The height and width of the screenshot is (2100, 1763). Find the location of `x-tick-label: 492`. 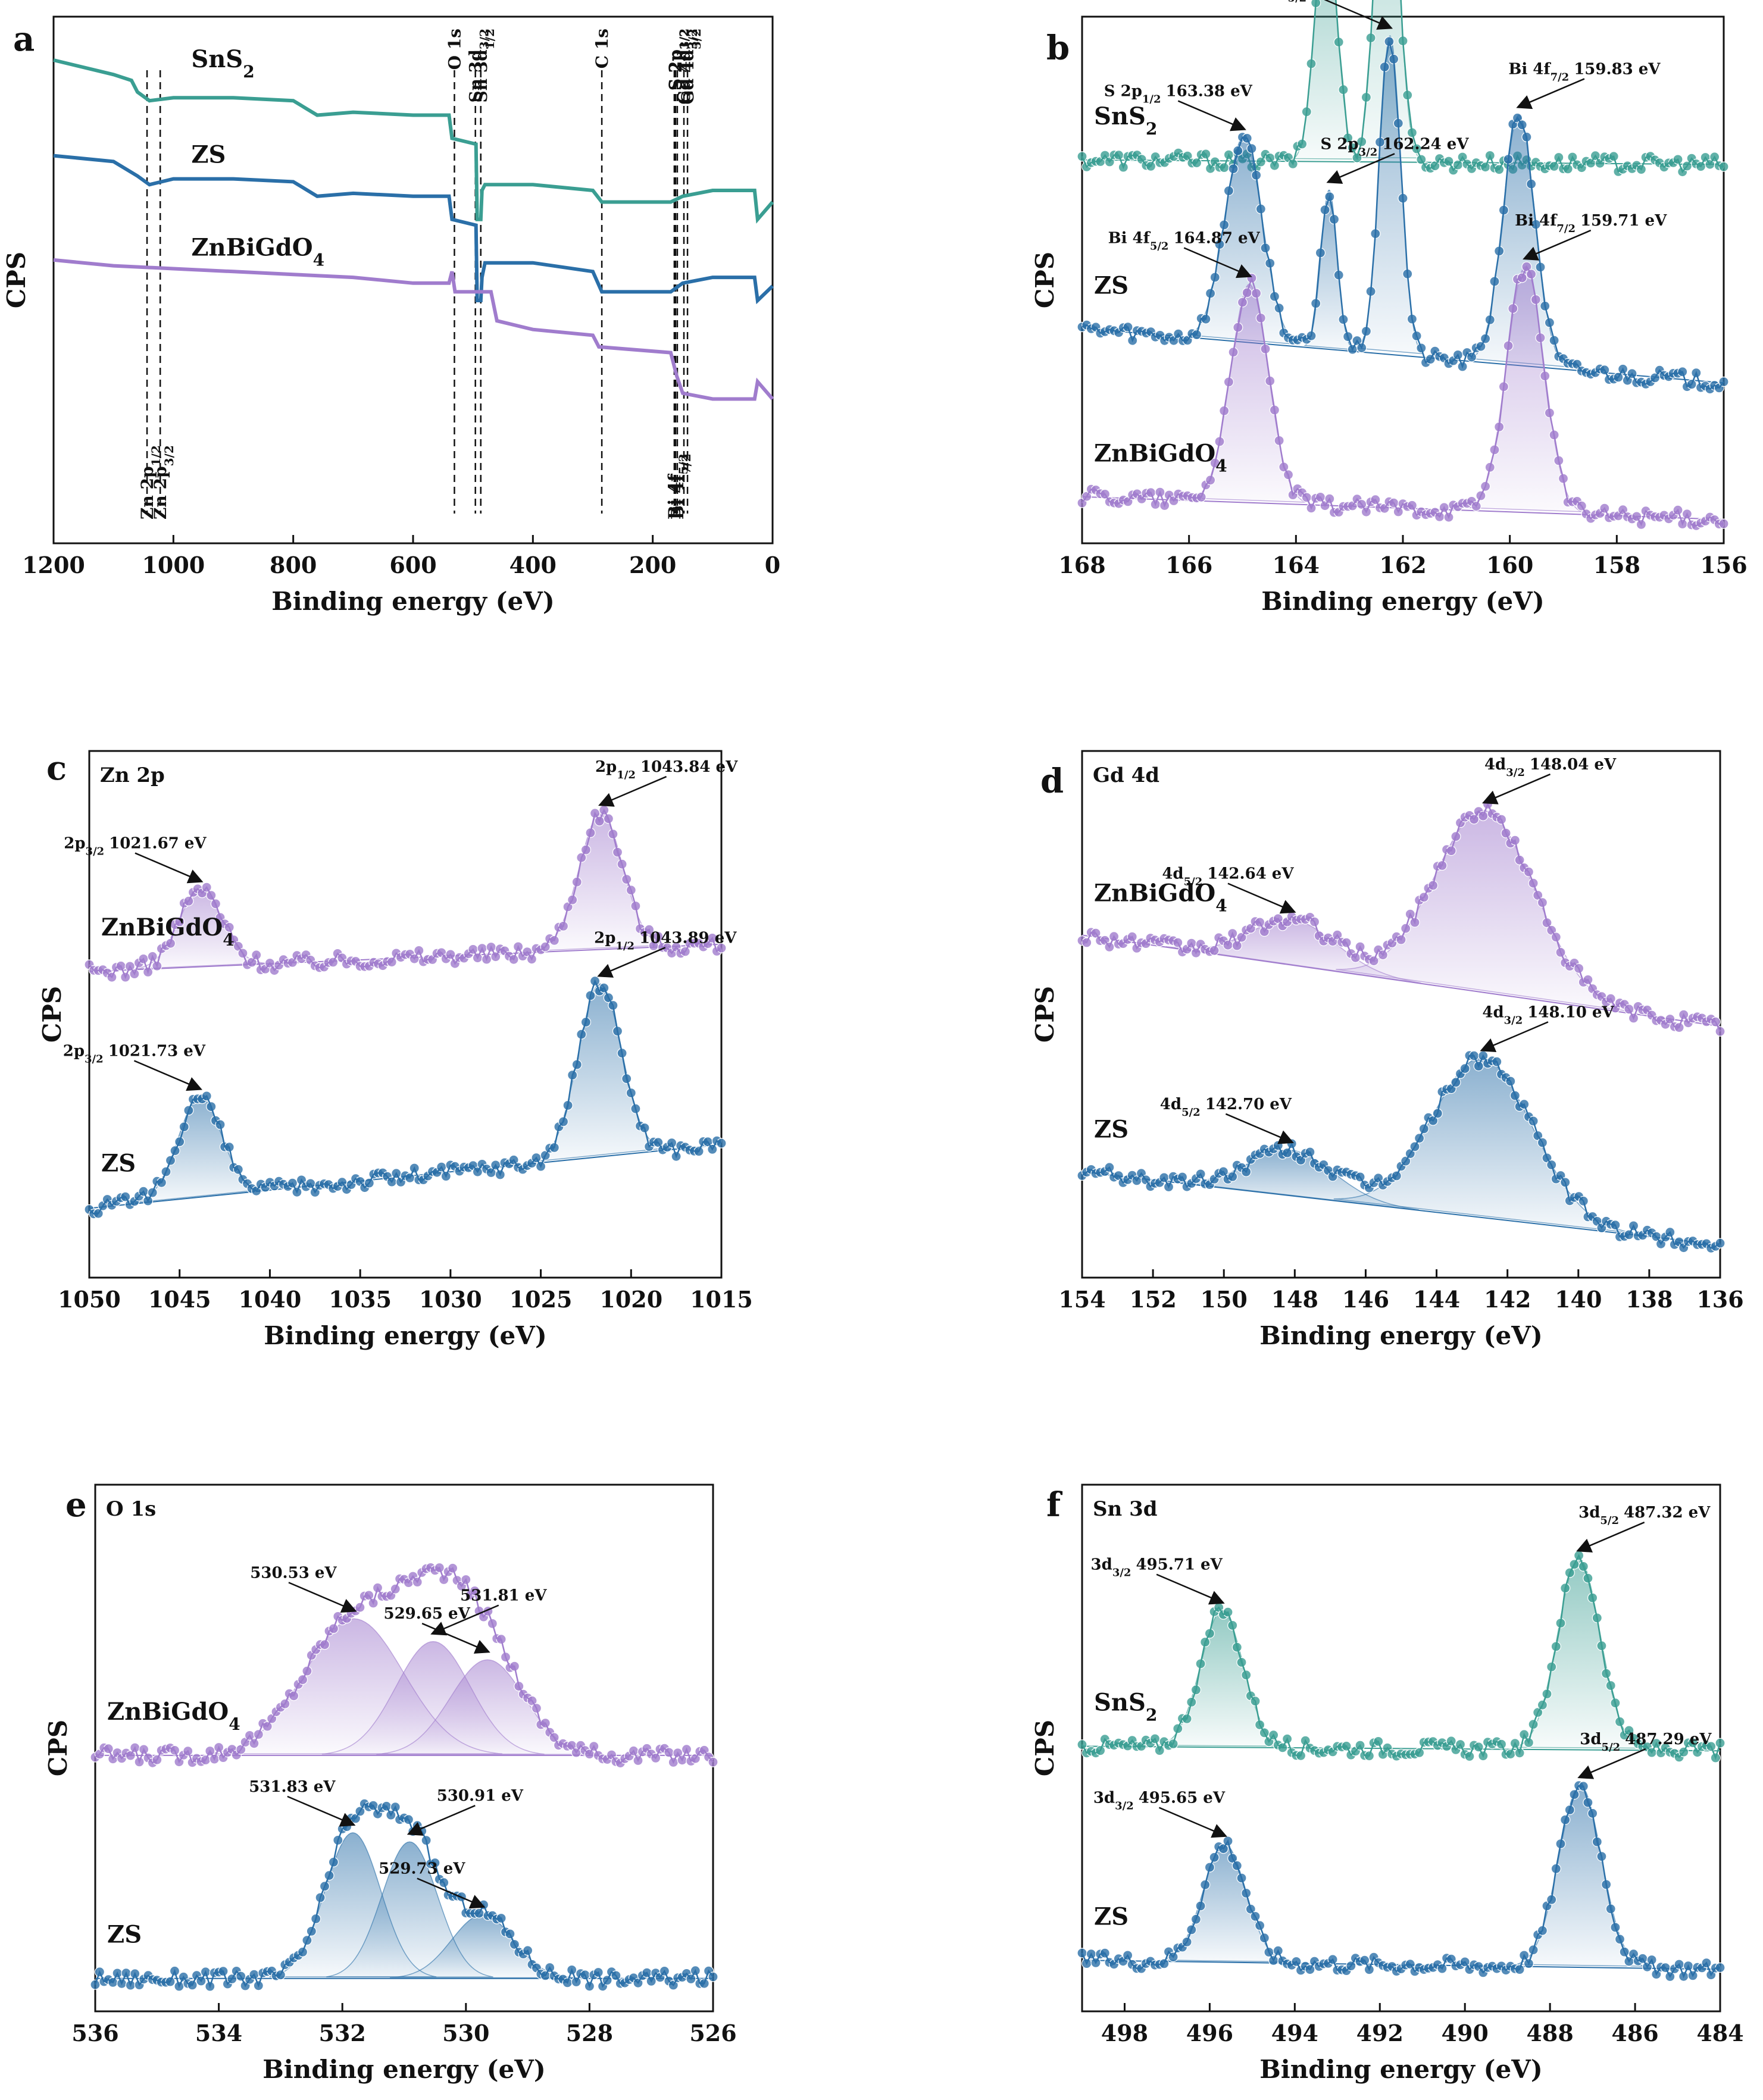

x-tick-label: 492 is located at coordinates (1379, 2033).